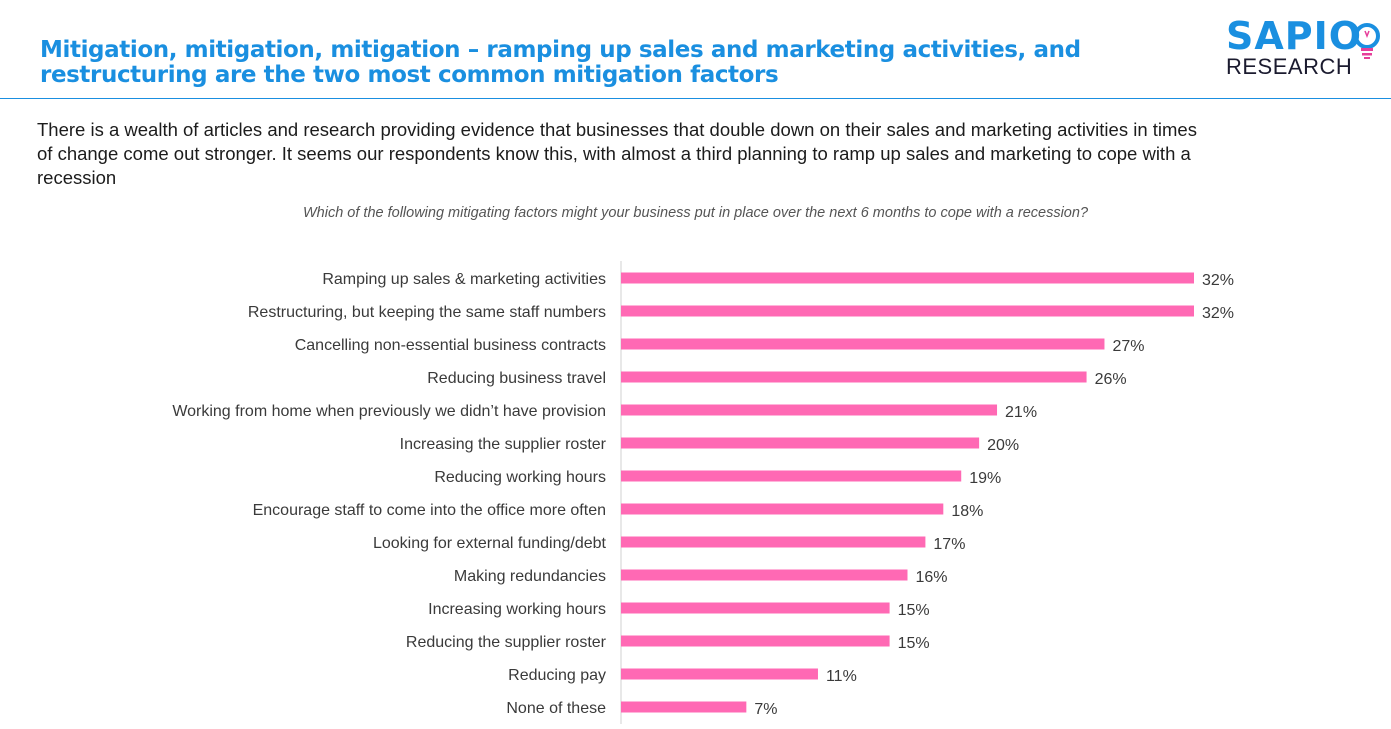 The height and width of the screenshot is (729, 1391). I want to click on category-label: Ramping up sales & marketing activities, so click(464, 279).